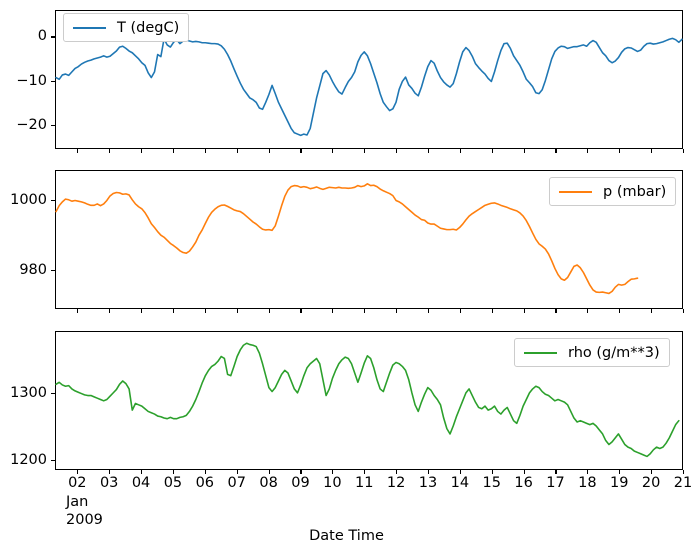 This screenshot has height=555, width=693. What do you see at coordinates (619, 483) in the screenshot?
I see `x-tick-label: 19` at bounding box center [619, 483].